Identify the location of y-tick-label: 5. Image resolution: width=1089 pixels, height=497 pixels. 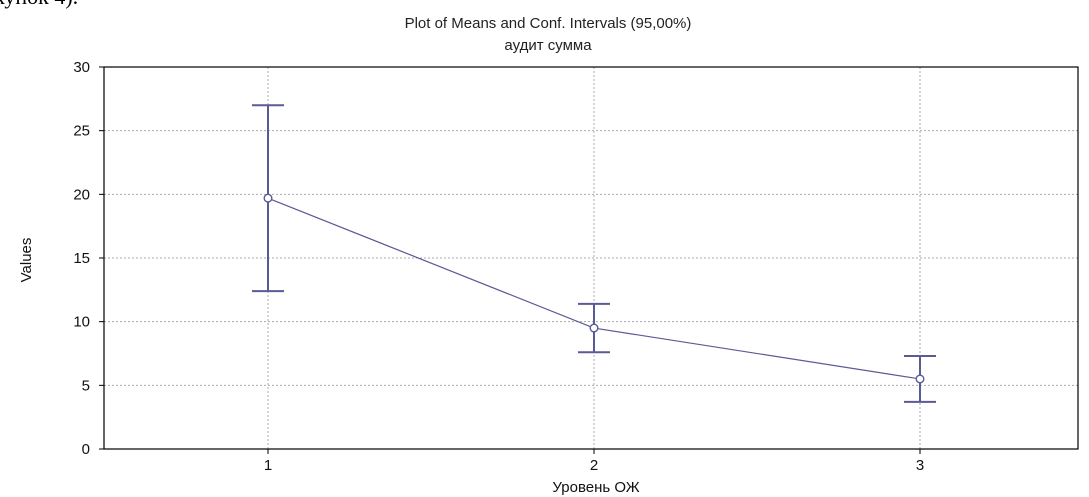
(86, 385).